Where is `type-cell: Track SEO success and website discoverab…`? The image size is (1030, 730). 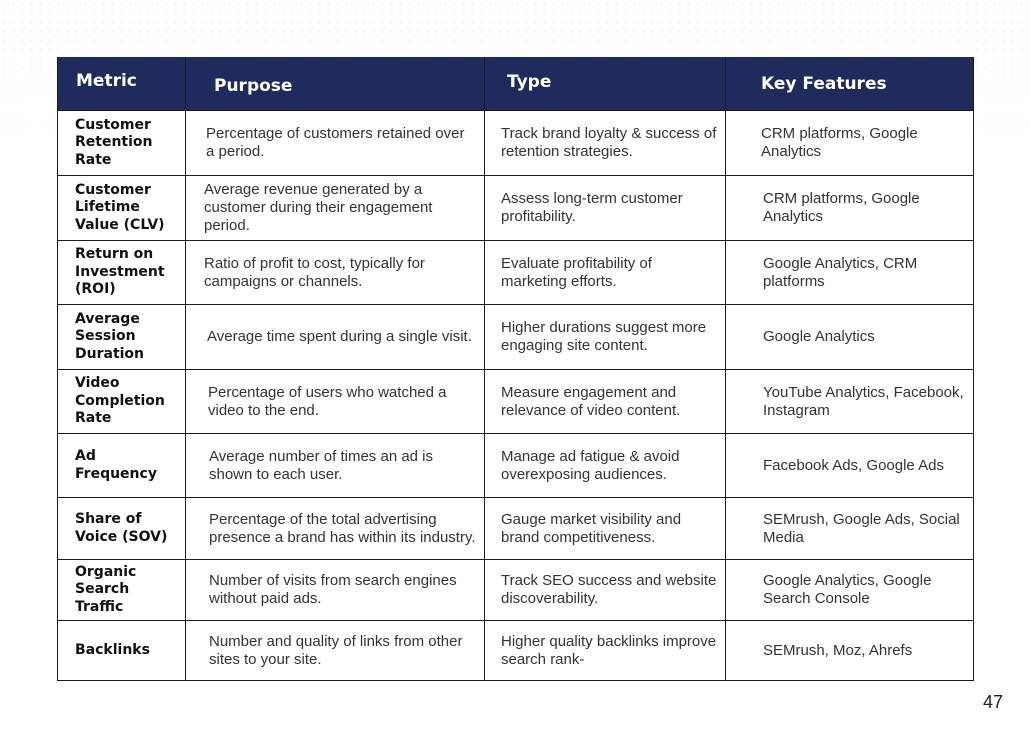 type-cell: Track SEO success and website discoverab… is located at coordinates (605, 590).